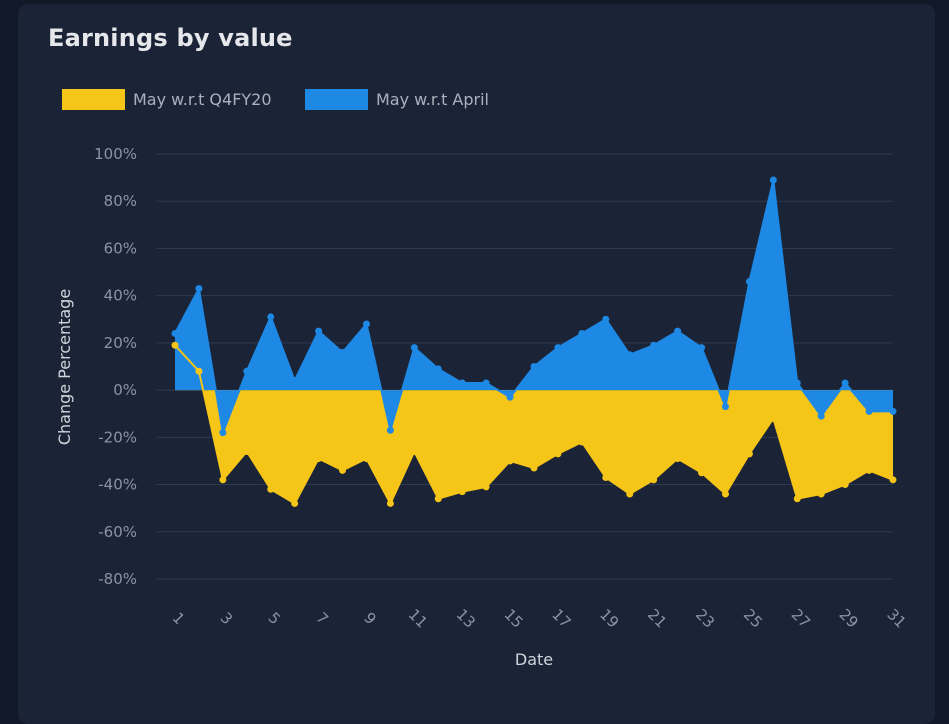 This screenshot has width=949, height=724. What do you see at coordinates (115, 154) in the screenshot?
I see `y-tick-label: 100%` at bounding box center [115, 154].